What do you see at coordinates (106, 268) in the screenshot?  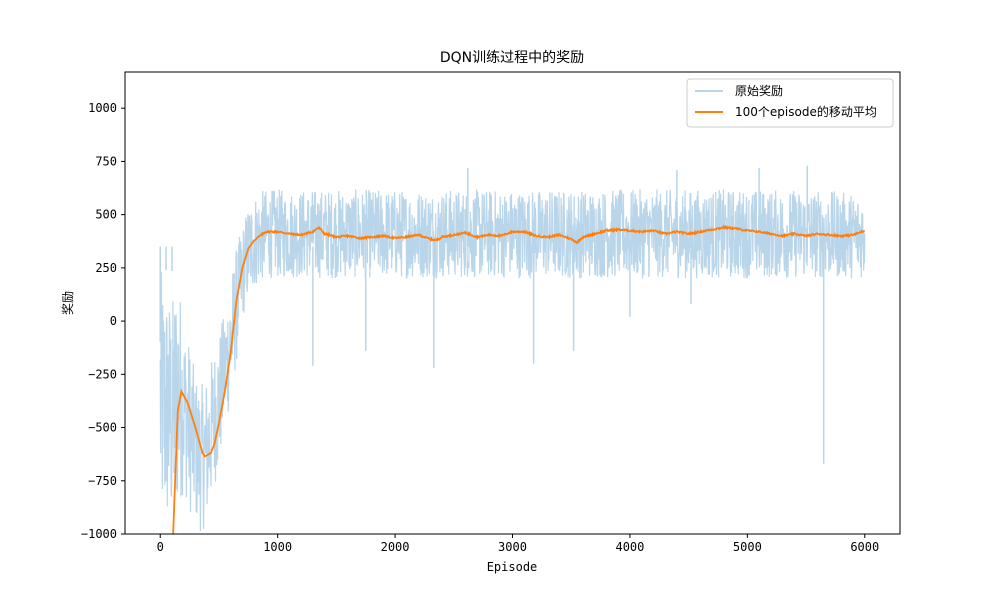 I see `y-tick-label: 250` at bounding box center [106, 268].